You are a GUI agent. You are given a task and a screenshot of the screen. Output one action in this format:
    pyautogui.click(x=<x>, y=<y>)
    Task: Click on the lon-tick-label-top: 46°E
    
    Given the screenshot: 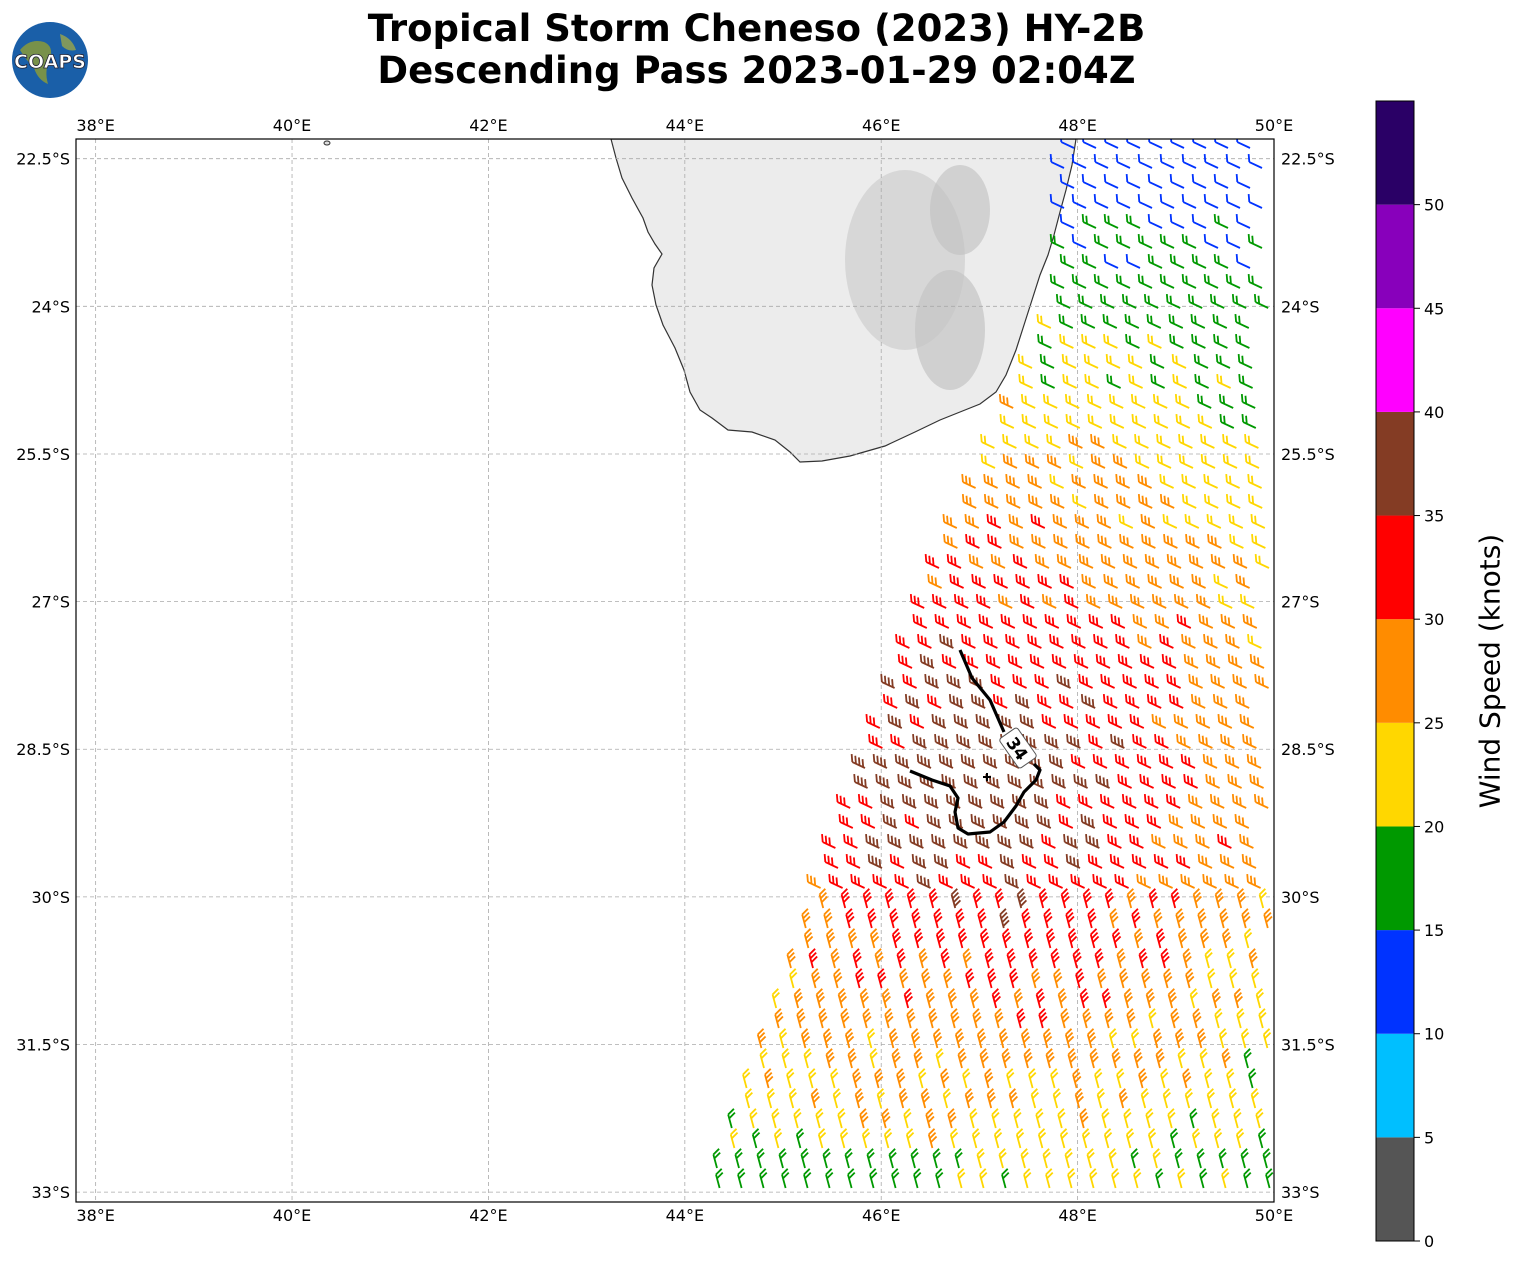 What is the action you would take?
    pyautogui.click(x=881, y=125)
    